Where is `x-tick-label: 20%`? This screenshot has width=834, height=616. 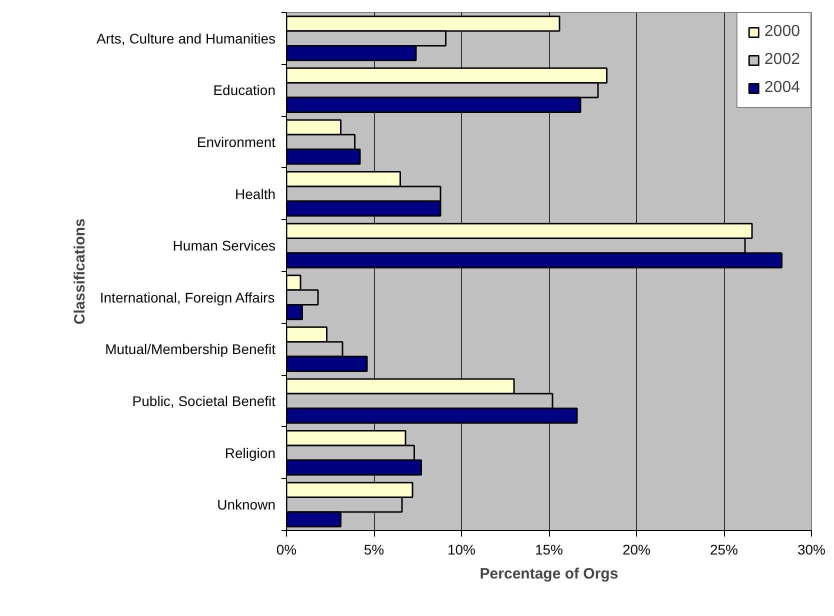 x-tick-label: 20% is located at coordinates (636, 550).